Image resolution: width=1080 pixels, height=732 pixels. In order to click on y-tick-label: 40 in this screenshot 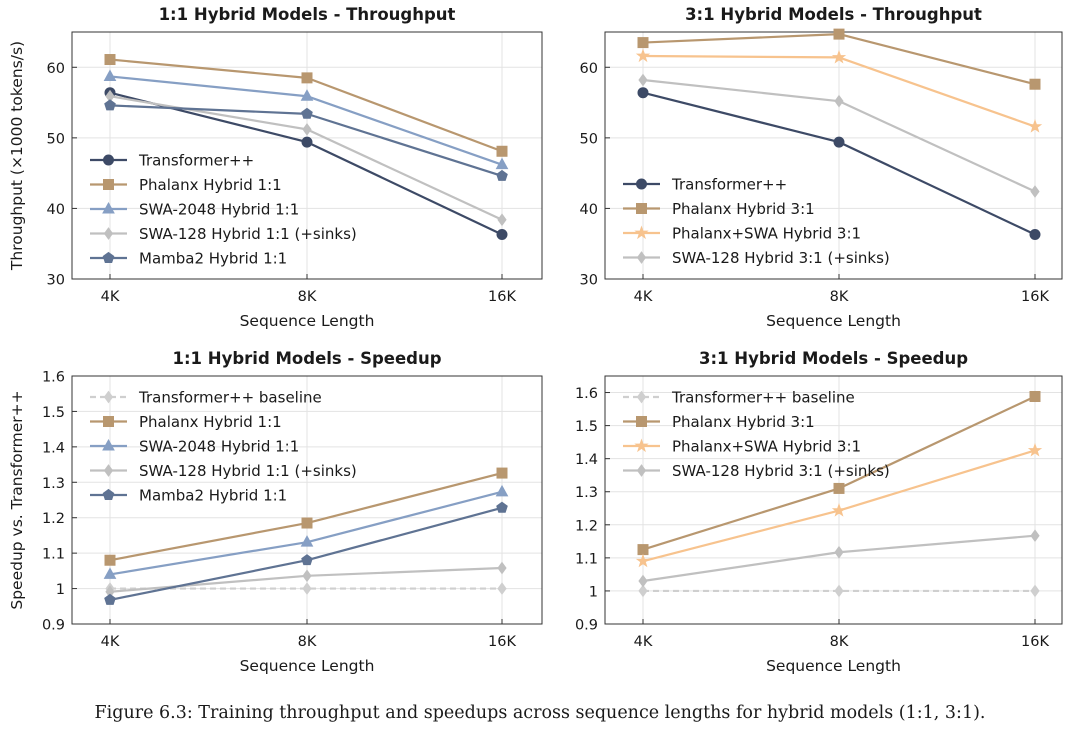, I will do `click(56, 210)`.